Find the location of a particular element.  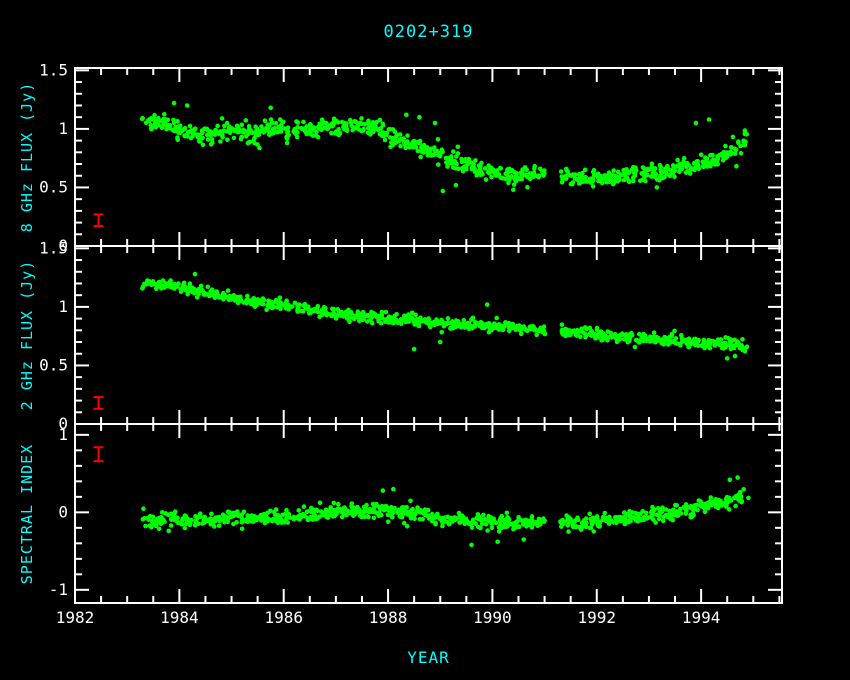

y-axis-label-spectral-index: SPECTRAL INDEX is located at coordinates (27, 514).